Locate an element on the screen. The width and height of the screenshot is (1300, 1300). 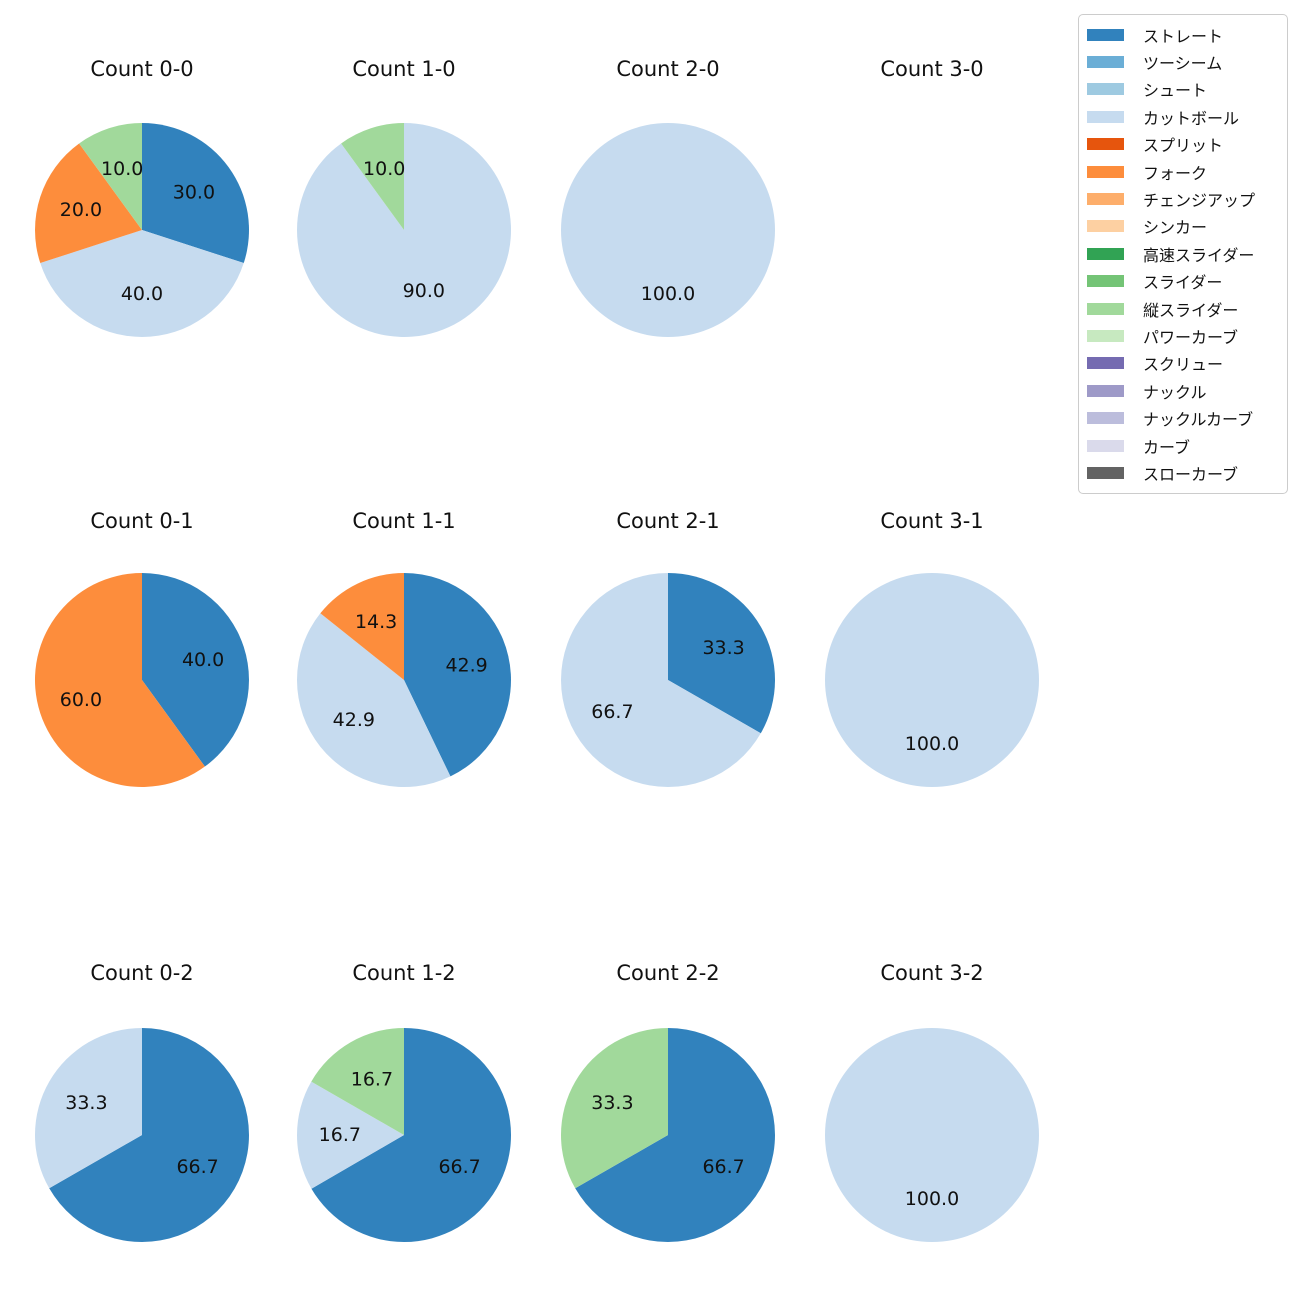
chart-title-count-2-0: Count 2-0 is located at coordinates (668, 69).